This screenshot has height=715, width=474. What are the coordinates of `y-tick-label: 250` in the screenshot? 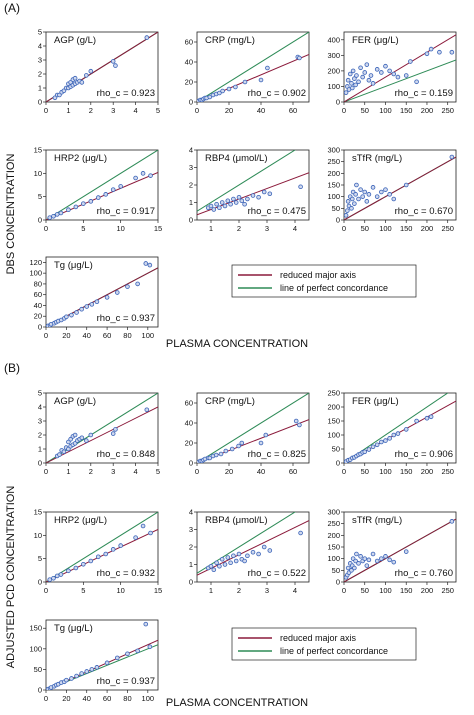 It's located at (333, 523).